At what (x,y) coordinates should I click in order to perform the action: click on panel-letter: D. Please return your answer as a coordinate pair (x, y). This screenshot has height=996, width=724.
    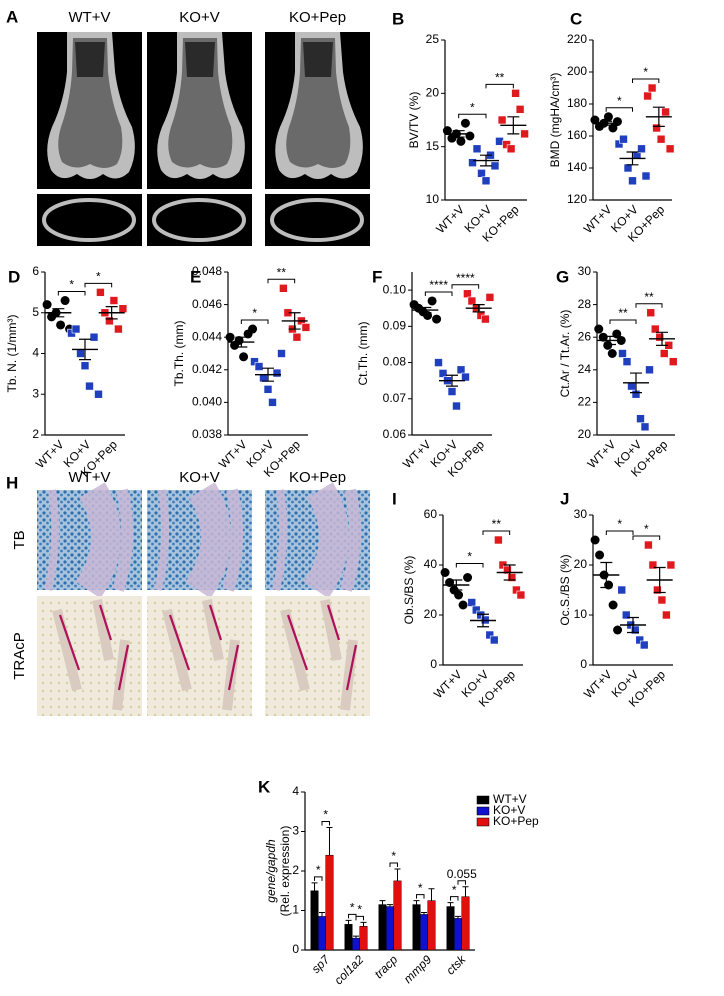
    Looking at the image, I should click on (14, 276).